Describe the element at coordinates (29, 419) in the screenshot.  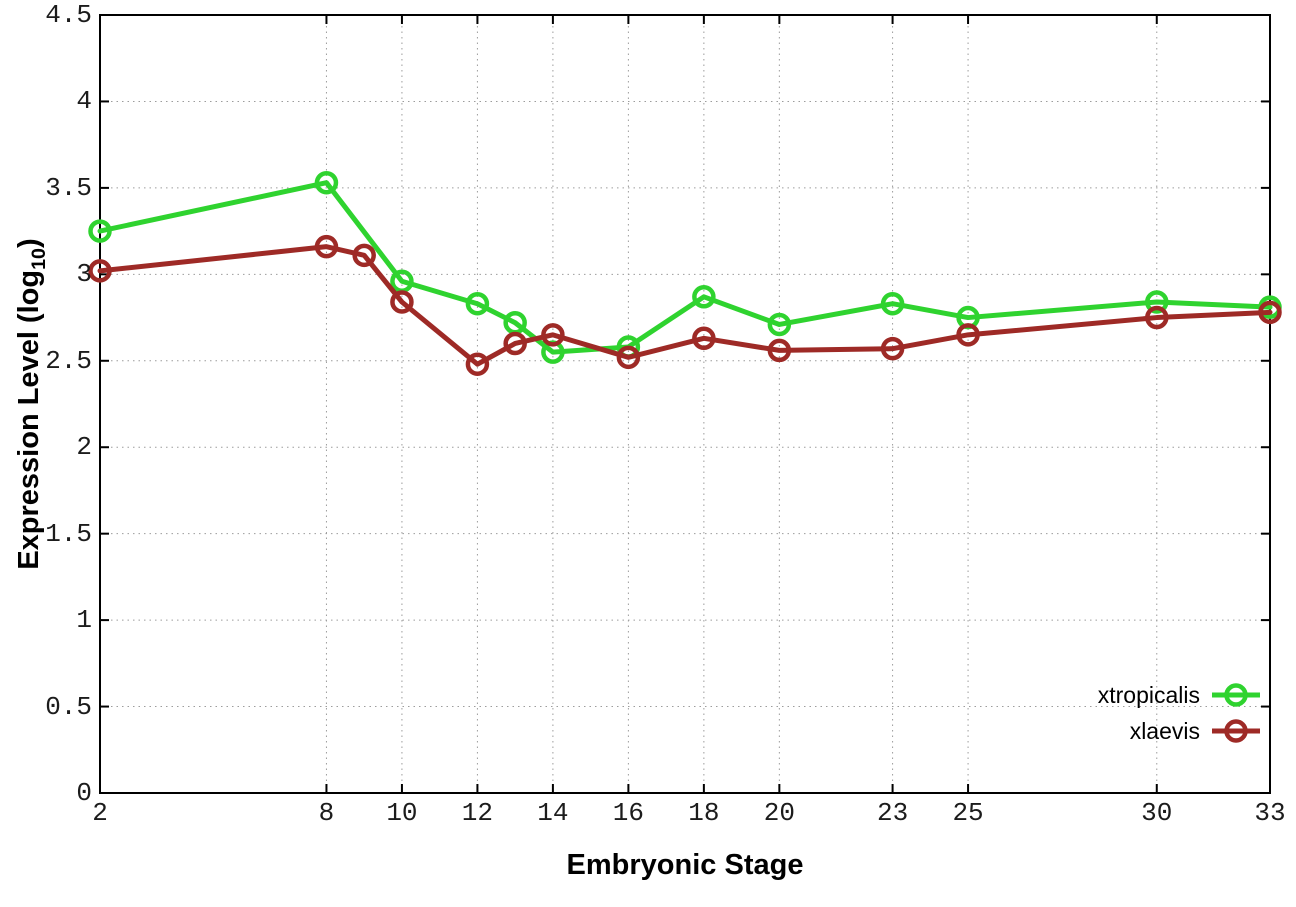
I see `y-axis-title-text: Expression Level (log` at that location.